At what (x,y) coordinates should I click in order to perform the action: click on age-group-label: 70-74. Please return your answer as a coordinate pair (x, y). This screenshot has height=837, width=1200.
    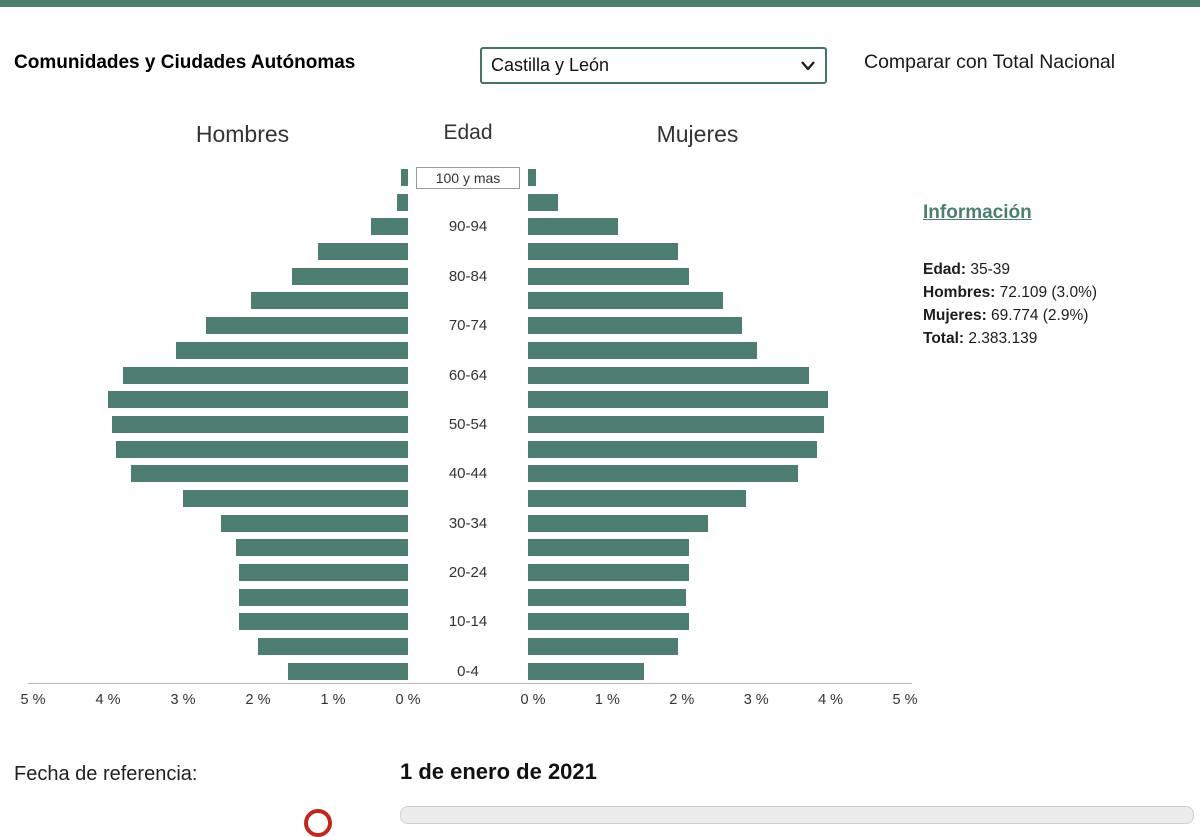
    Looking at the image, I should click on (468, 326).